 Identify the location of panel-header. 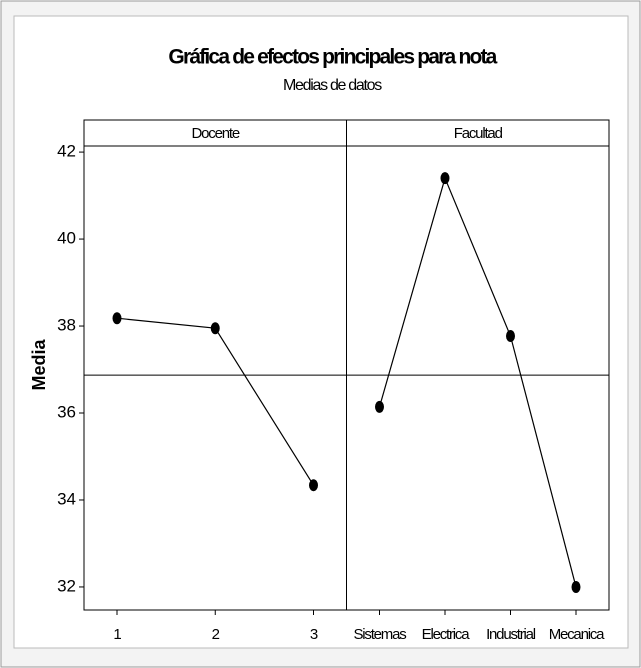
(478, 133).